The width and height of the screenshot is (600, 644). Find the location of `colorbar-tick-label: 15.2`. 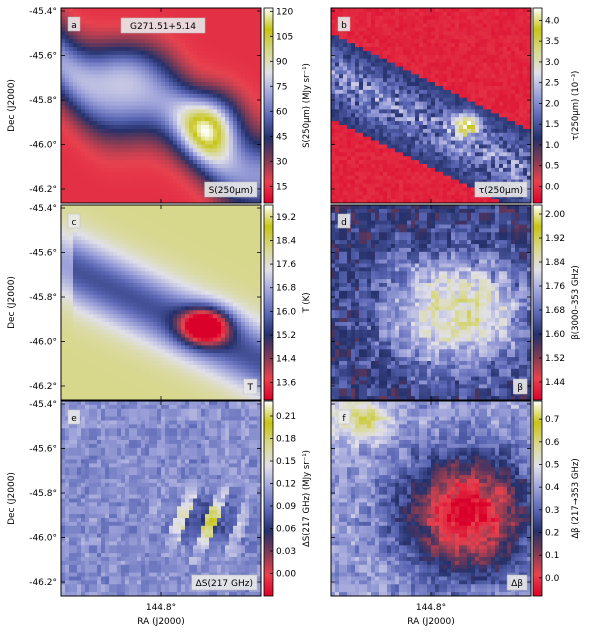

colorbar-tick-label: 15.2 is located at coordinates (286, 336).